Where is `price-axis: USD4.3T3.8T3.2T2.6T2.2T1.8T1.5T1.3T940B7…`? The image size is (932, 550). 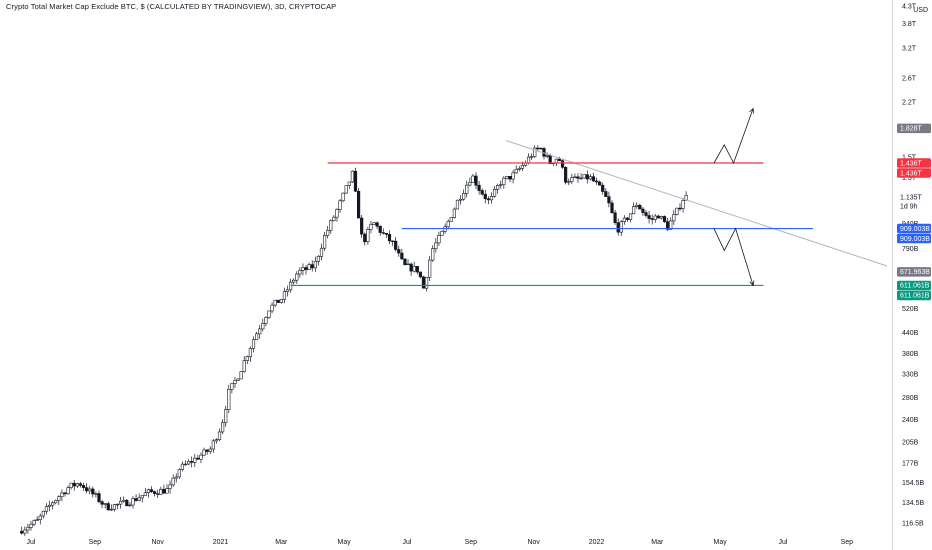
price-axis: USD4.3T3.8T3.2T2.6T2.2T1.8T1.5T1.3T940B7… is located at coordinates (915, 265).